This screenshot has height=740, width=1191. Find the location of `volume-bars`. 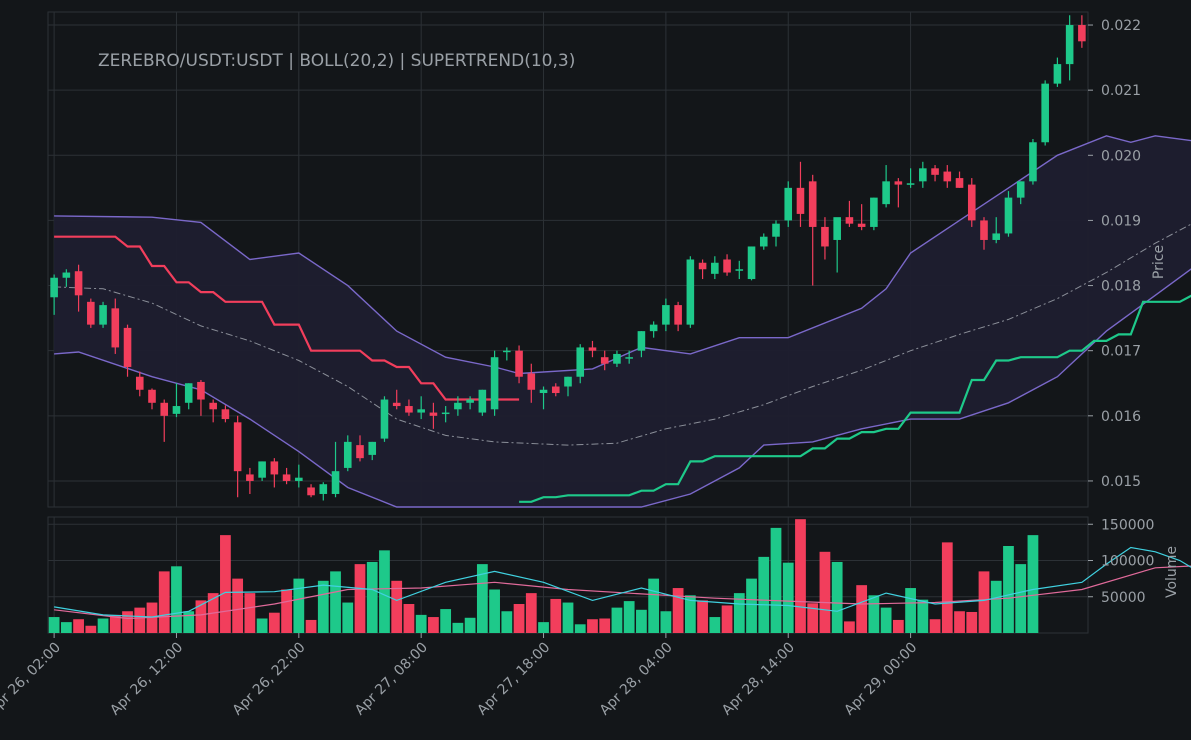

volume-bars is located at coordinates (543, 576).